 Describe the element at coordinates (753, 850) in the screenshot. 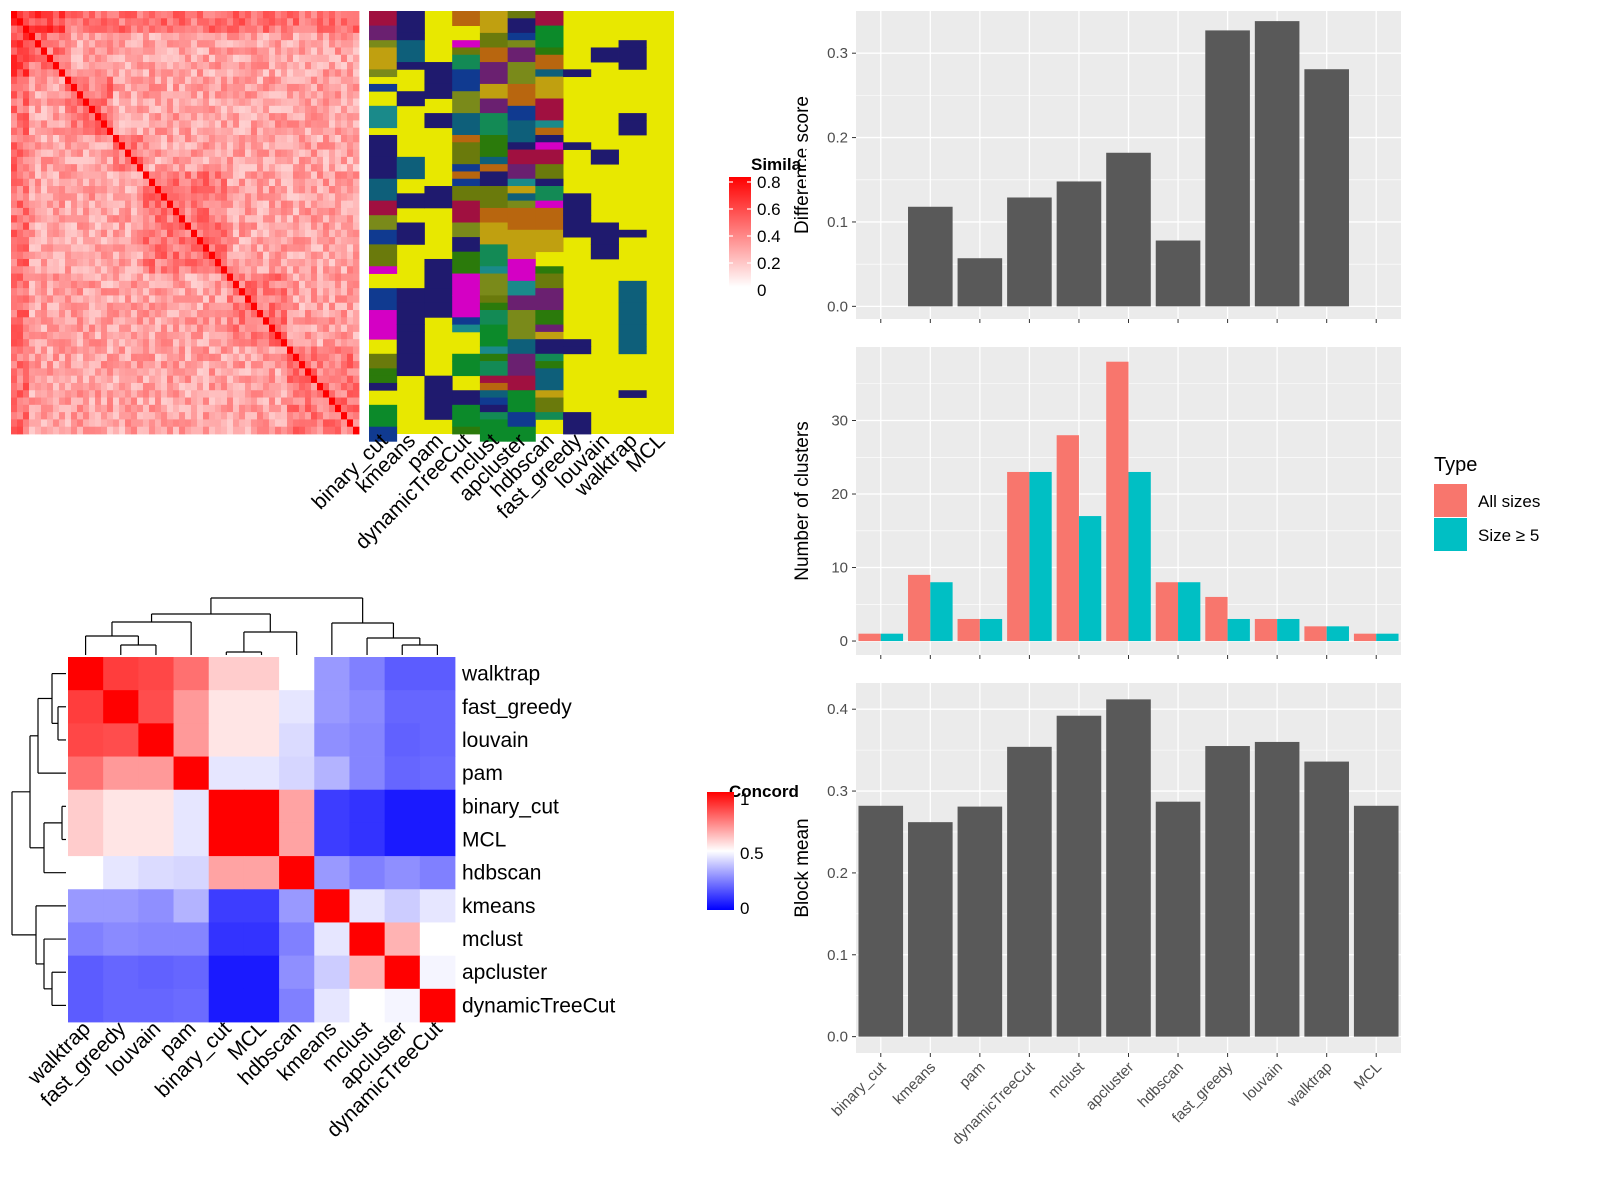

I see `concordance-legend: Concord 10.50` at that location.